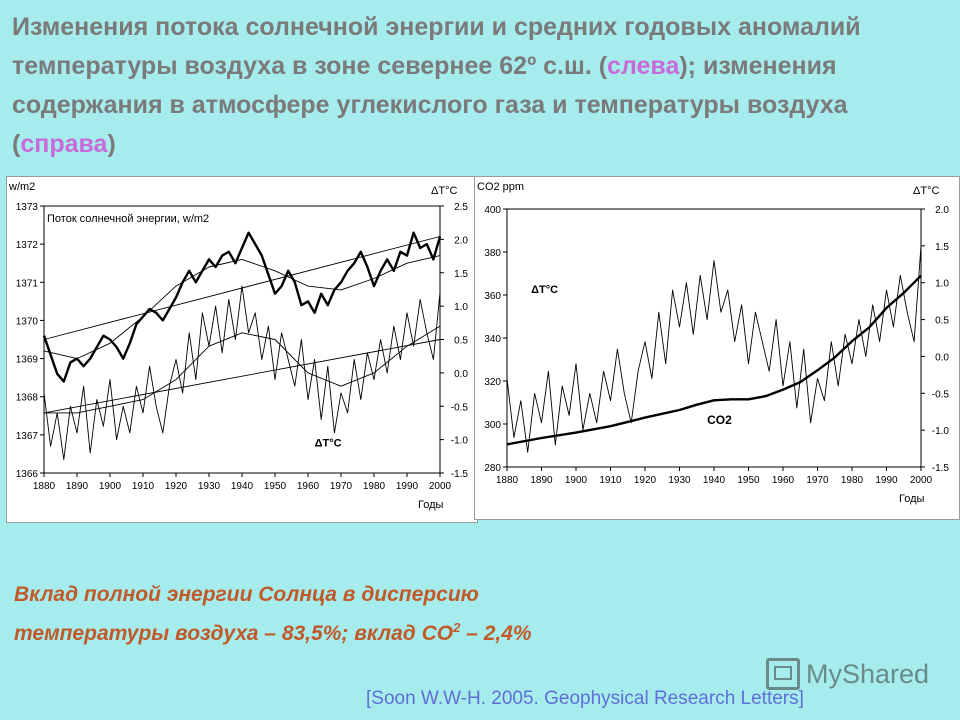  I want to click on y-left-tick-label: 1373, so click(27, 207).